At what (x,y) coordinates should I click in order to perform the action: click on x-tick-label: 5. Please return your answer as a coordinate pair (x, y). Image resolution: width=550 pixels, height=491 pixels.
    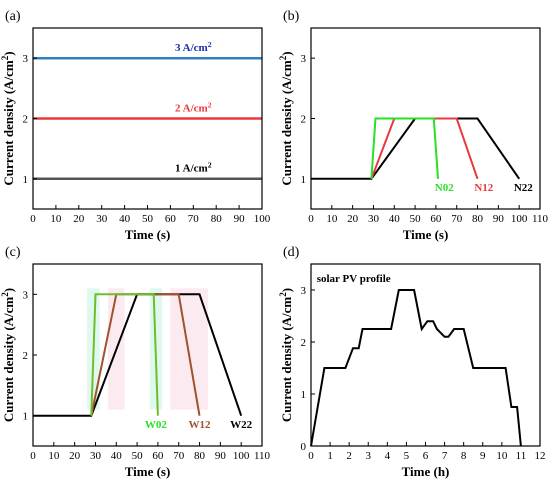
    Looking at the image, I should click on (407, 456).